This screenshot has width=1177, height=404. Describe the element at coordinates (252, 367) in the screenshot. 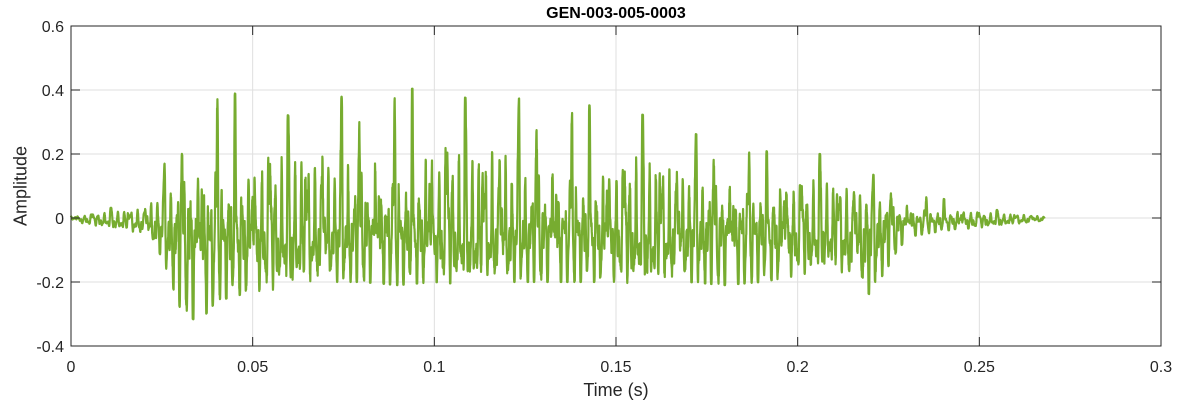

I see `x-tick-label: 0.05` at that location.